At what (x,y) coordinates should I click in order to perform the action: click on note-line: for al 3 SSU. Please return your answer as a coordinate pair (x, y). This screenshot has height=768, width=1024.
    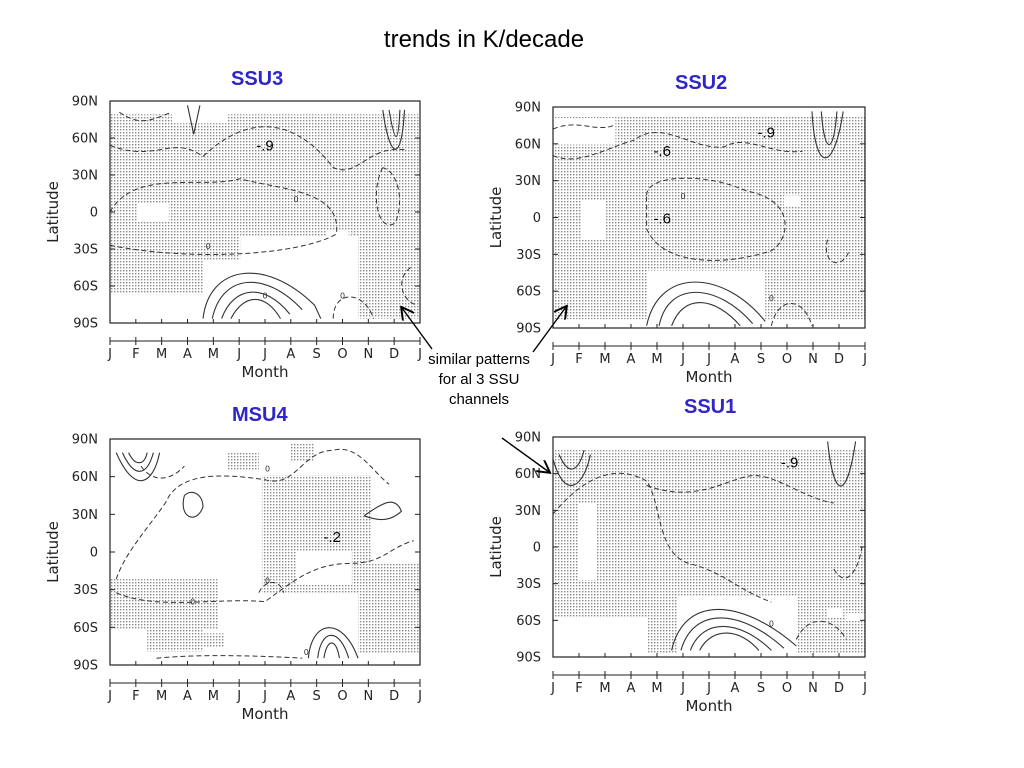
    Looking at the image, I should click on (479, 379).